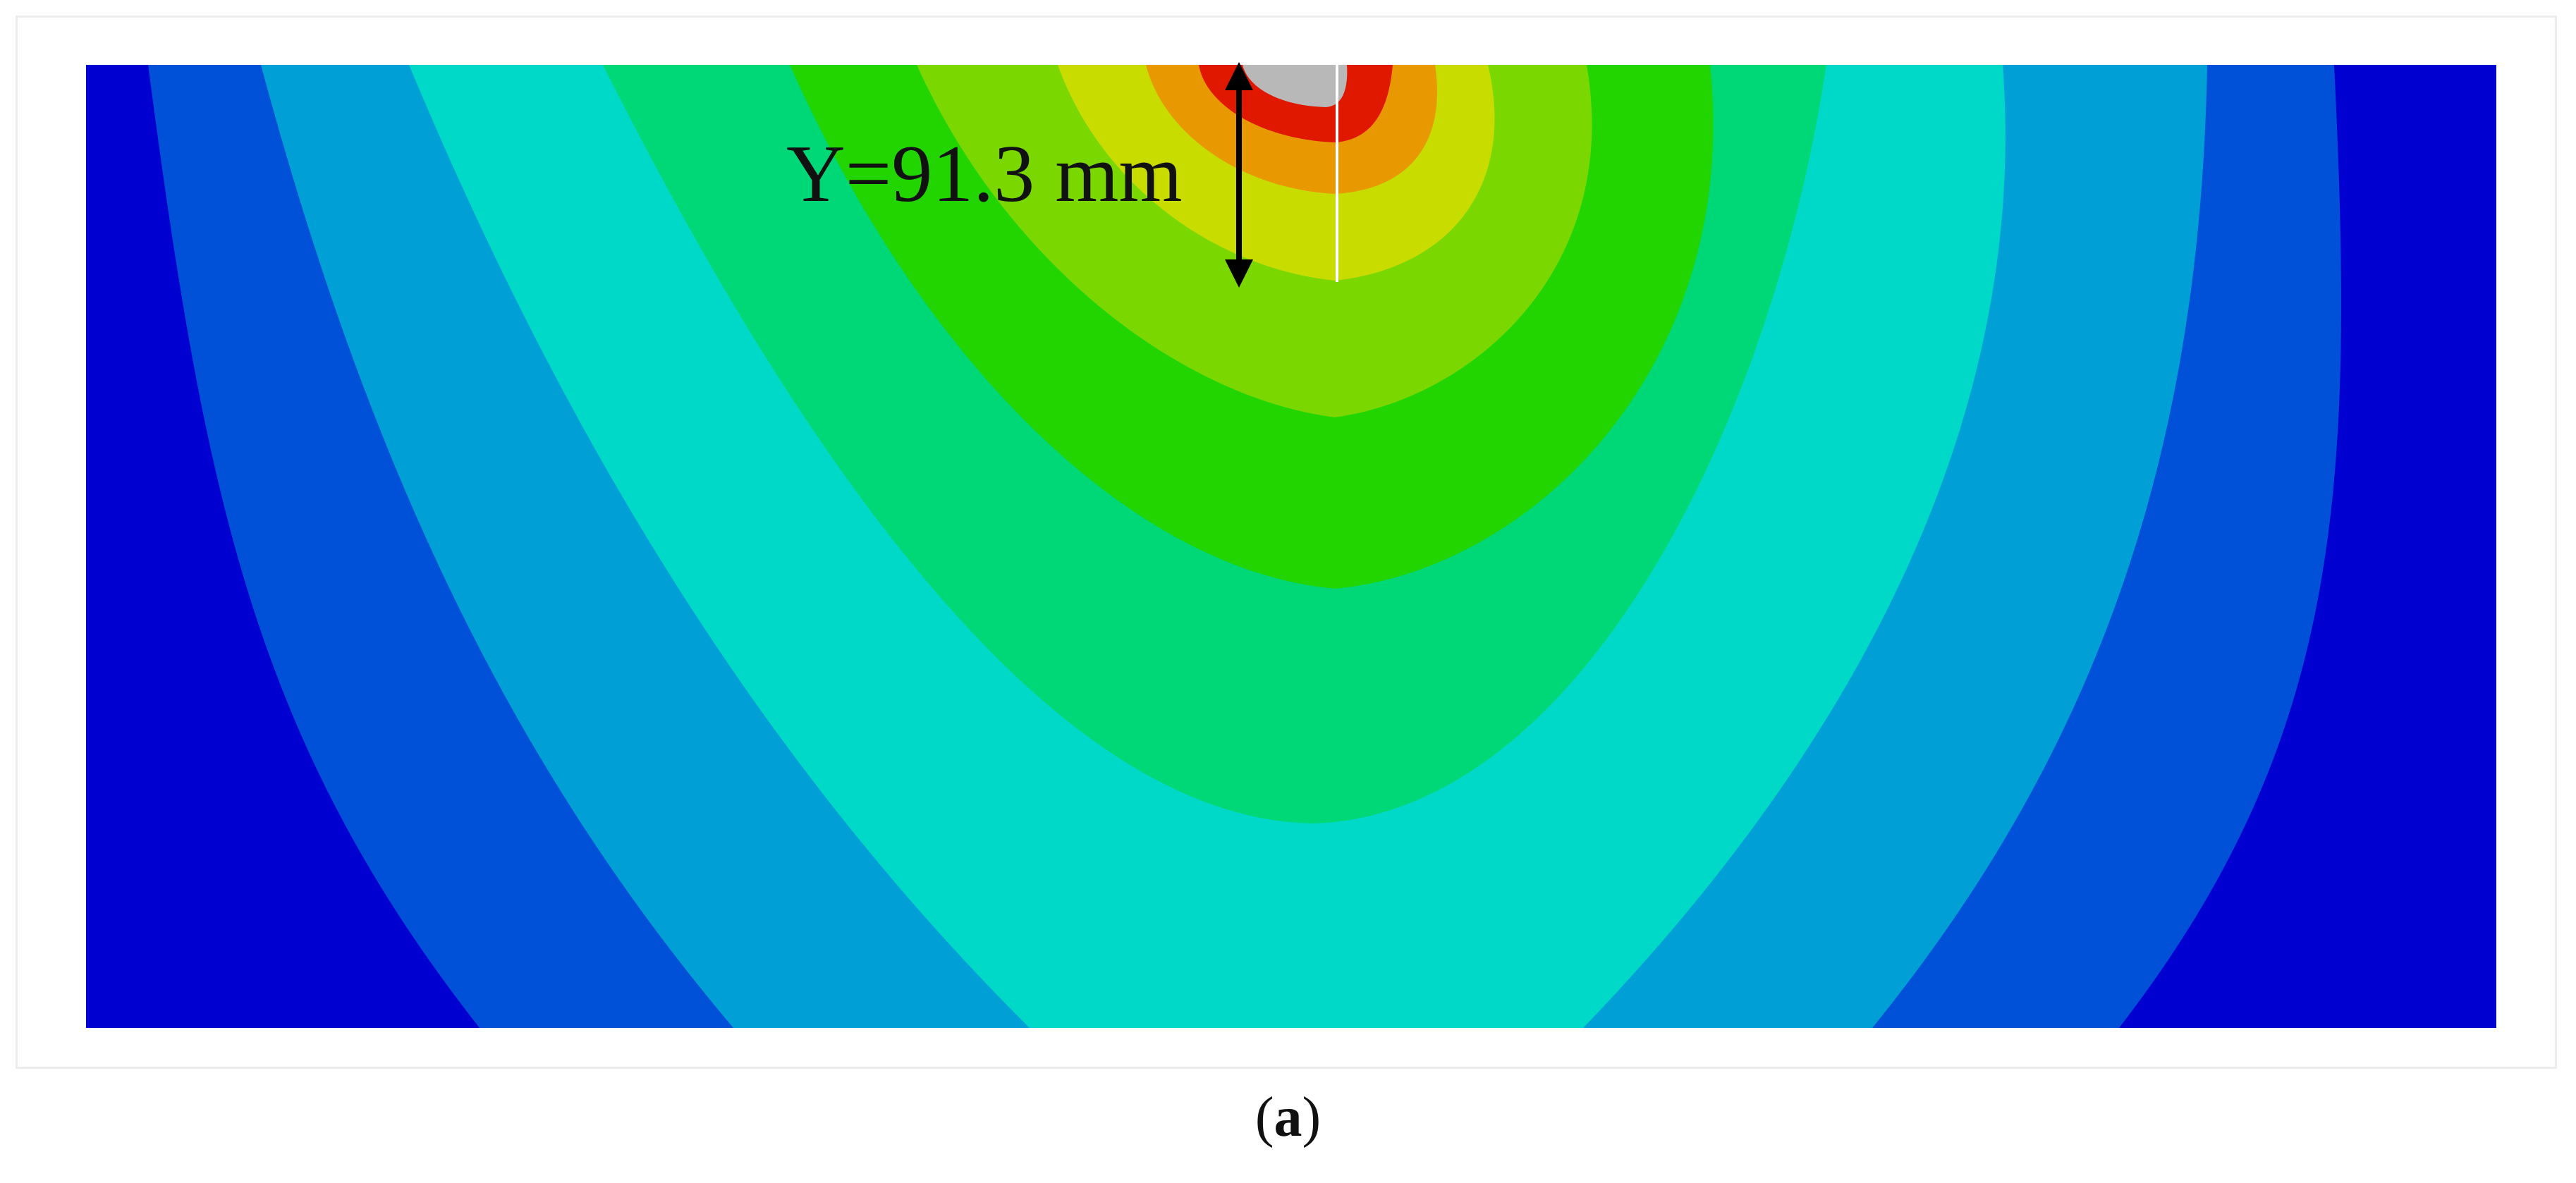  Describe the element at coordinates (1239, 76) in the screenshot. I see `arrow-head-up-icon` at that location.